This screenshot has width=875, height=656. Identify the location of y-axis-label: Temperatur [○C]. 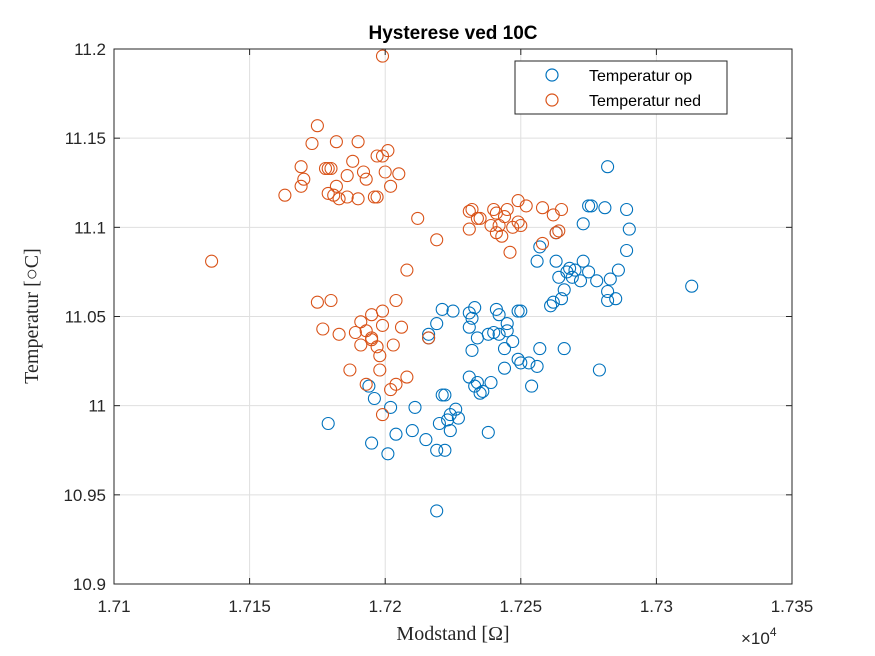
(32, 316).